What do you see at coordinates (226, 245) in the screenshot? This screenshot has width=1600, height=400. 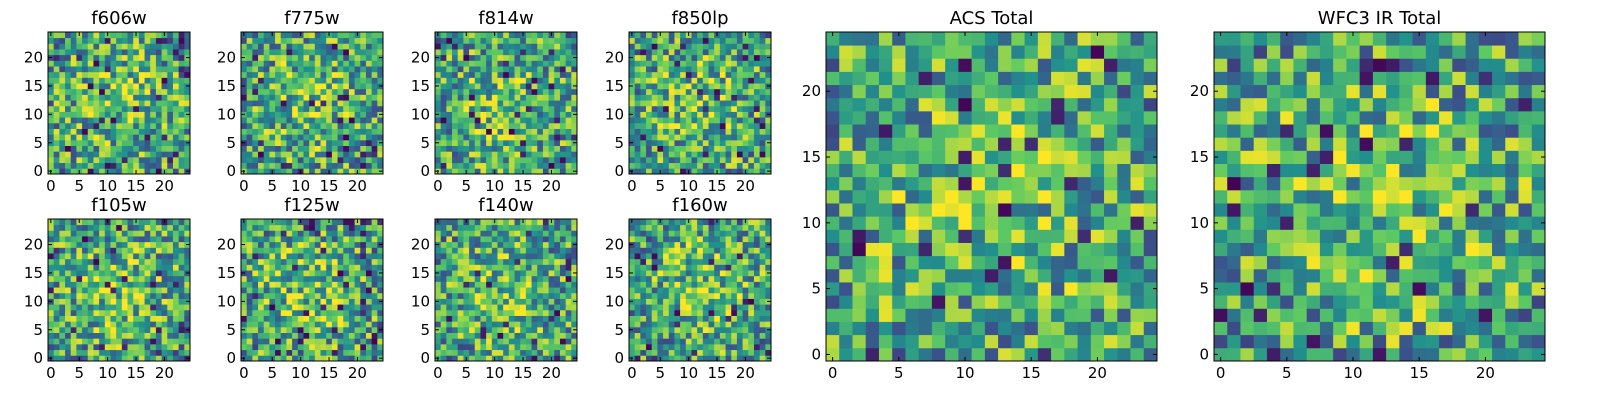 I see `y-tick-label: 20` at bounding box center [226, 245].